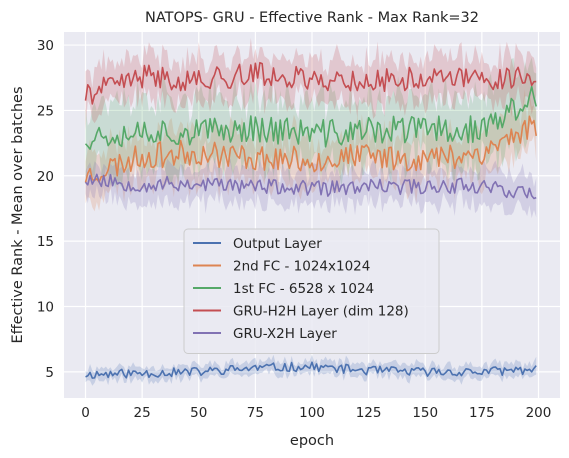  What do you see at coordinates (321, 312) in the screenshot?
I see `legend-label-3: GRU-H2H Layer (dim 128)` at bounding box center [321, 312].